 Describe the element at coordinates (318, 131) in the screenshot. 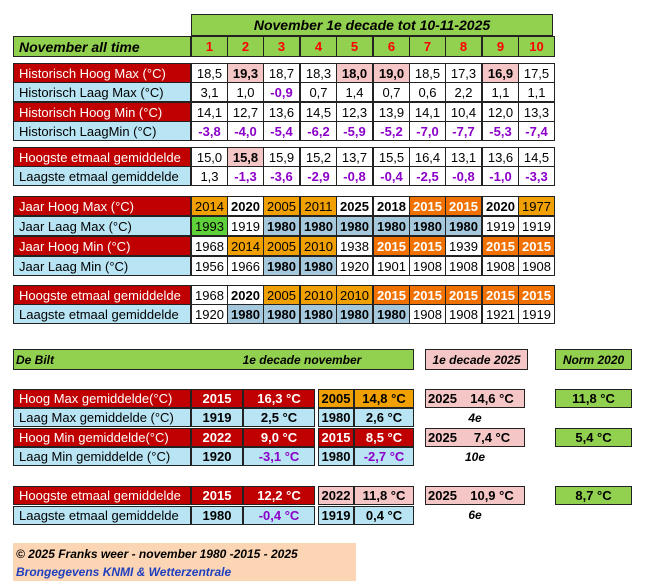

I see `temp-cell: -6,2` at that location.